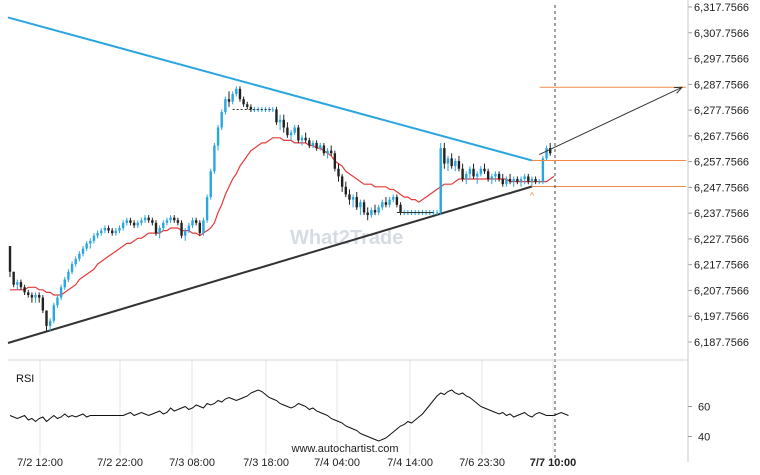  Describe the element at coordinates (704, 438) in the screenshot. I see `rsi-level-label: 40` at that location.